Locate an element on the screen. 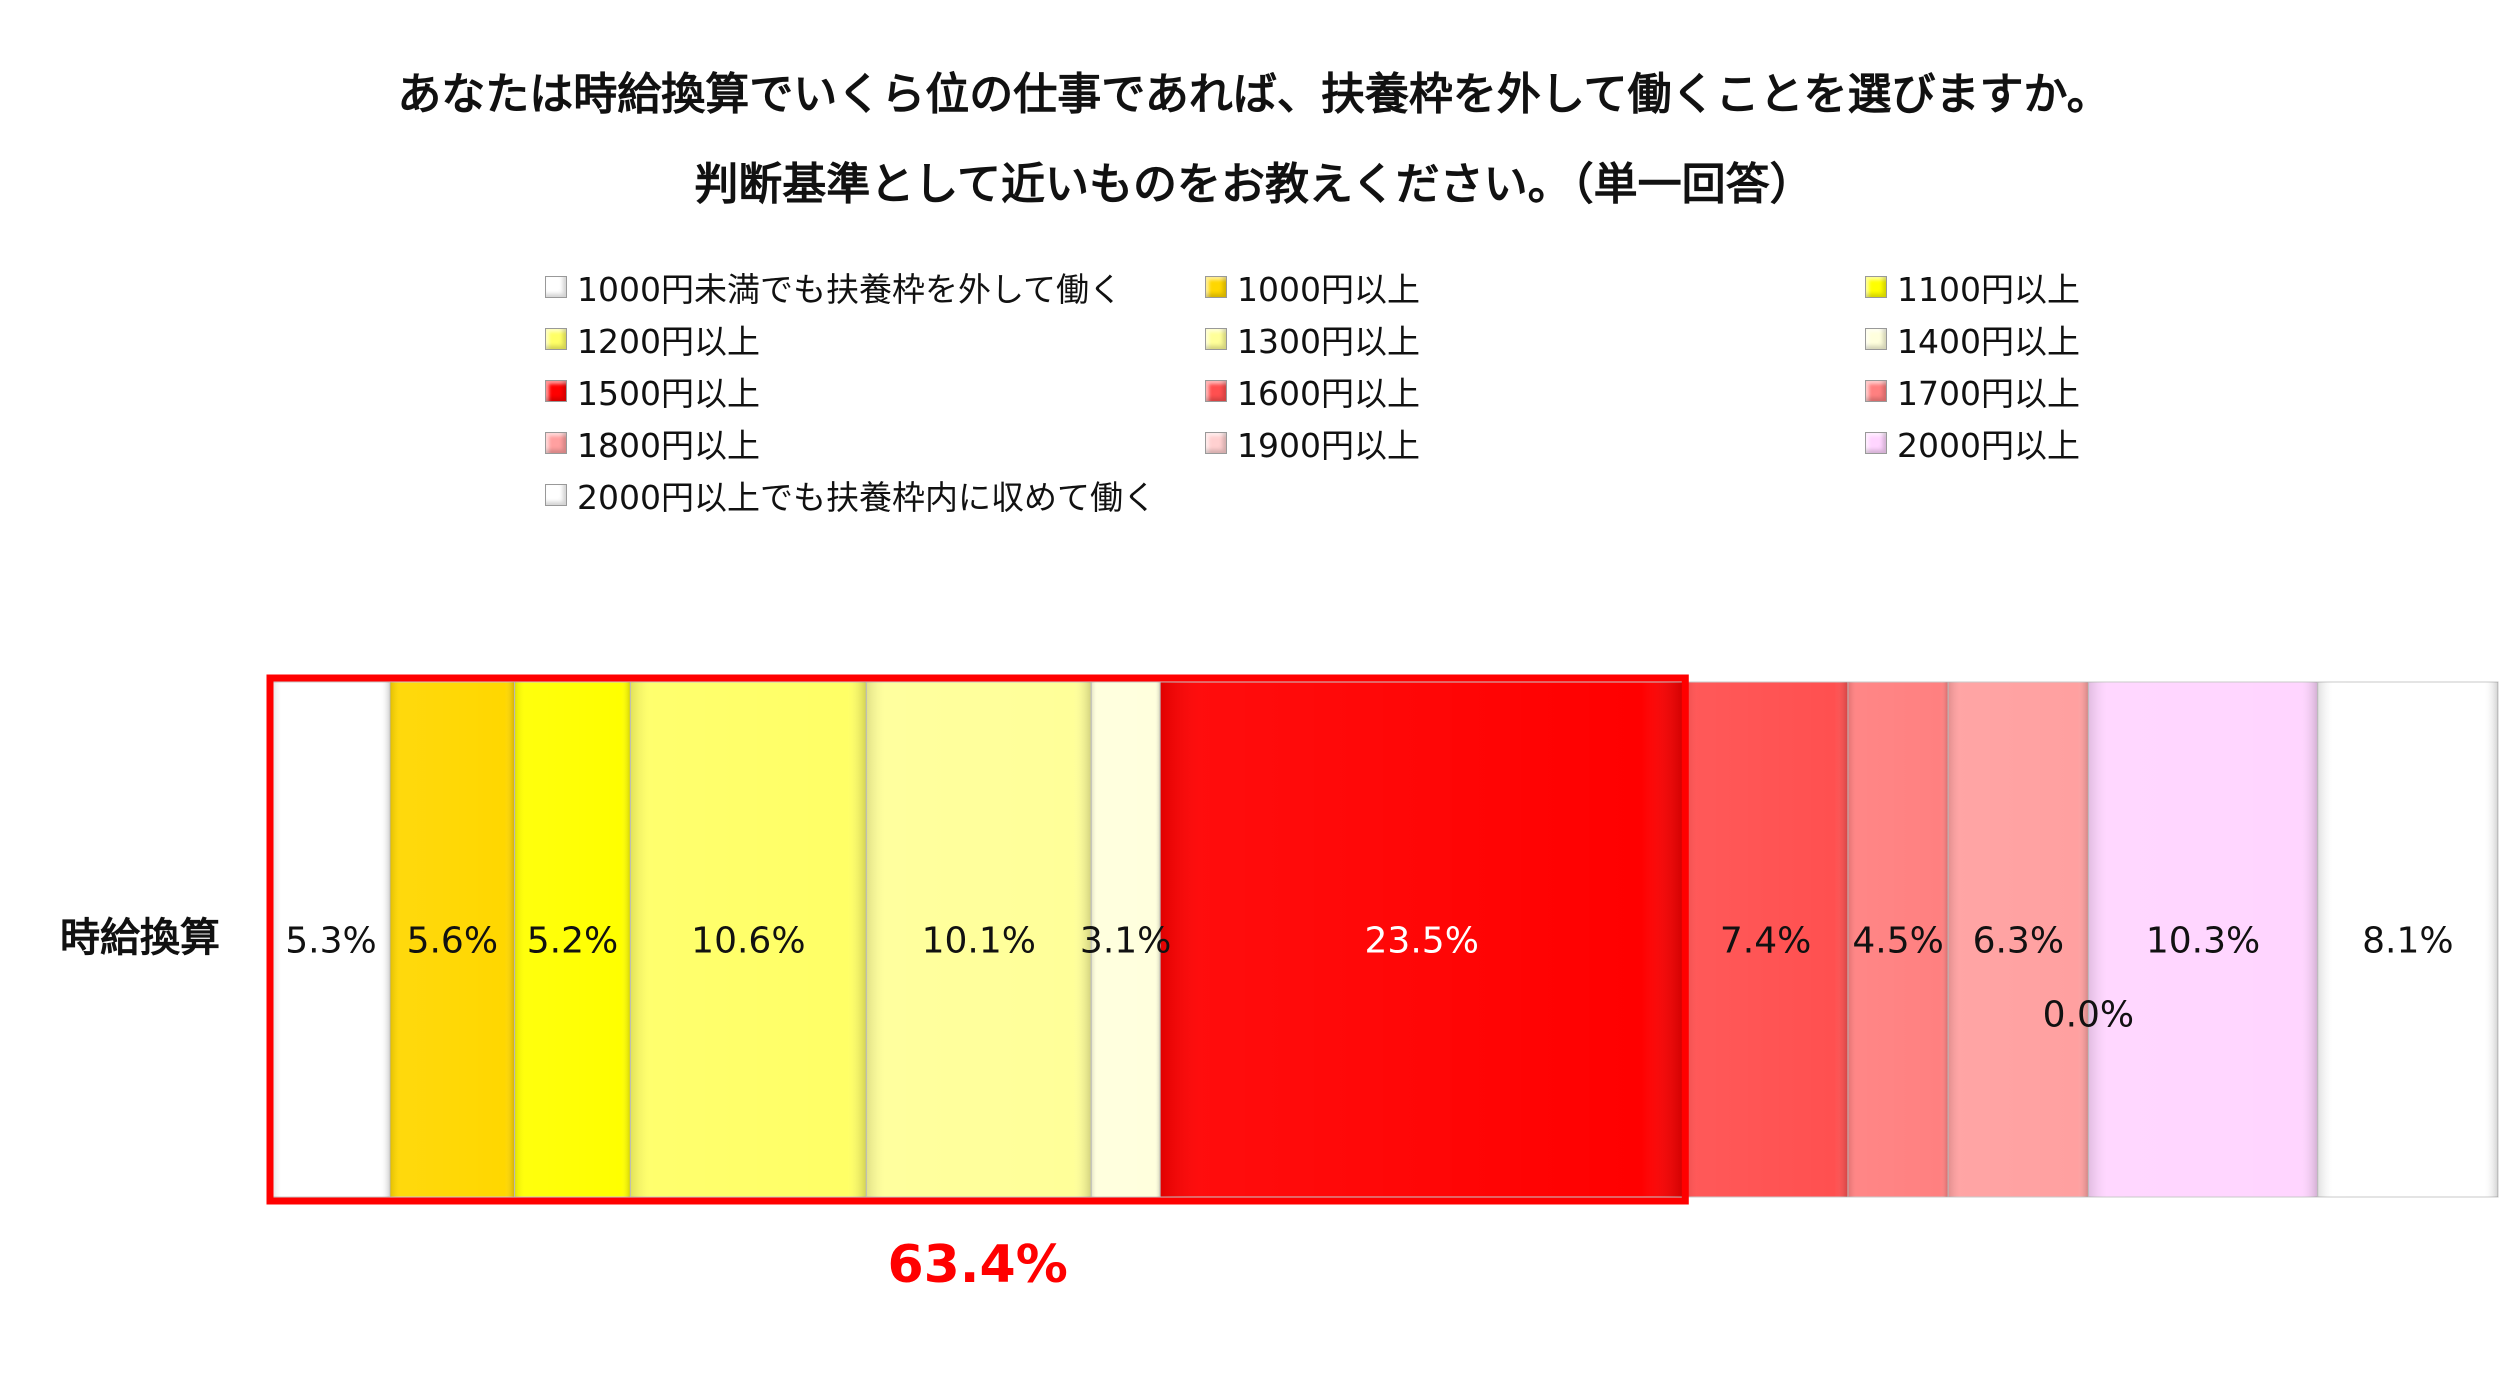 Image resolution: width=2508 pixels, height=1400 pixels. data-label: 0.0% is located at coordinates (2088, 1015).